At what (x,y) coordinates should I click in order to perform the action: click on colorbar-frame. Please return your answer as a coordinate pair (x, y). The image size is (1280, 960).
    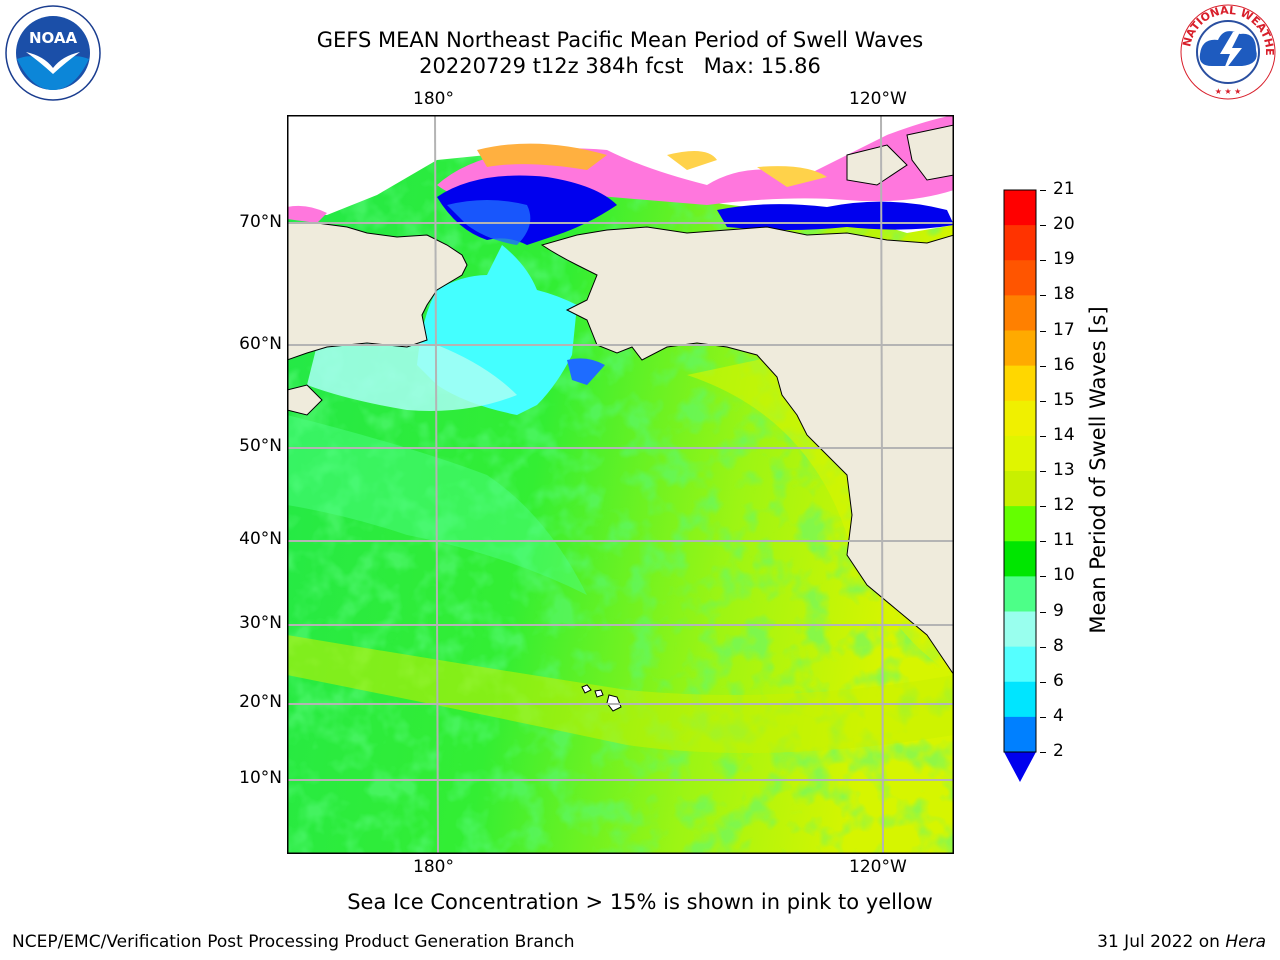
    Looking at the image, I should click on (1020, 471).